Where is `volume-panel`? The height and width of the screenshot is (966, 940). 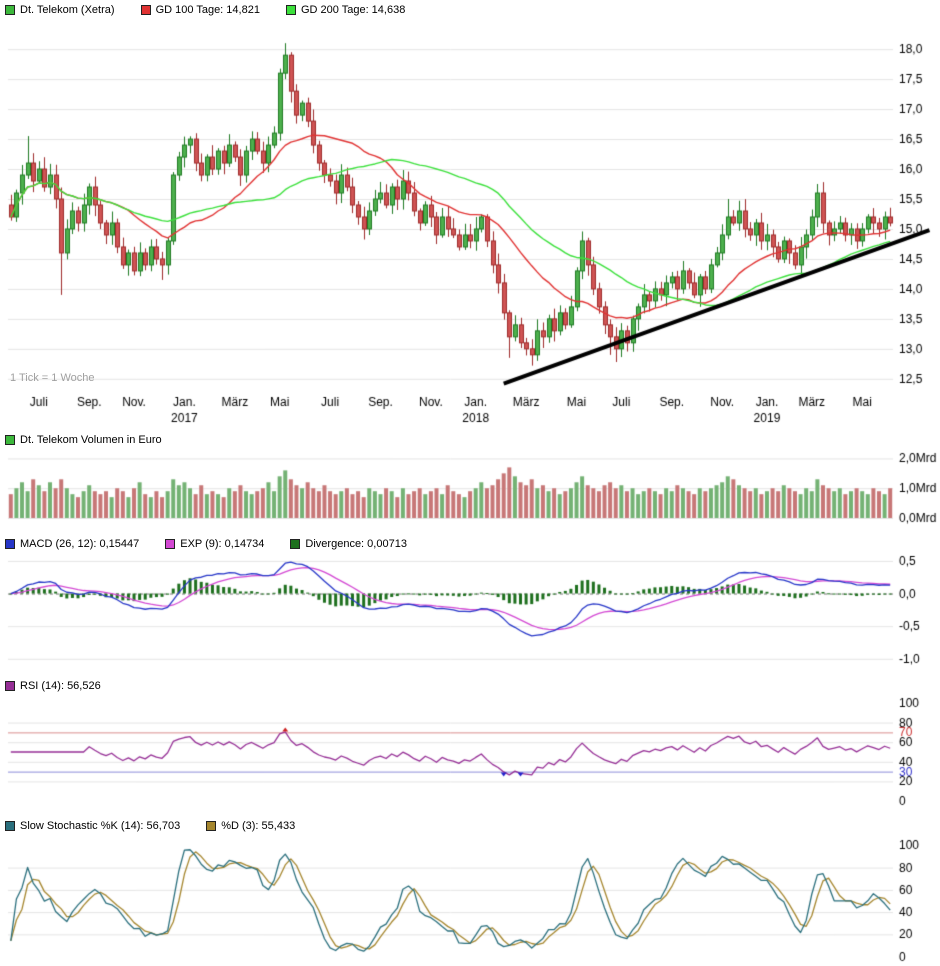
volume-panel is located at coordinates (470, 489).